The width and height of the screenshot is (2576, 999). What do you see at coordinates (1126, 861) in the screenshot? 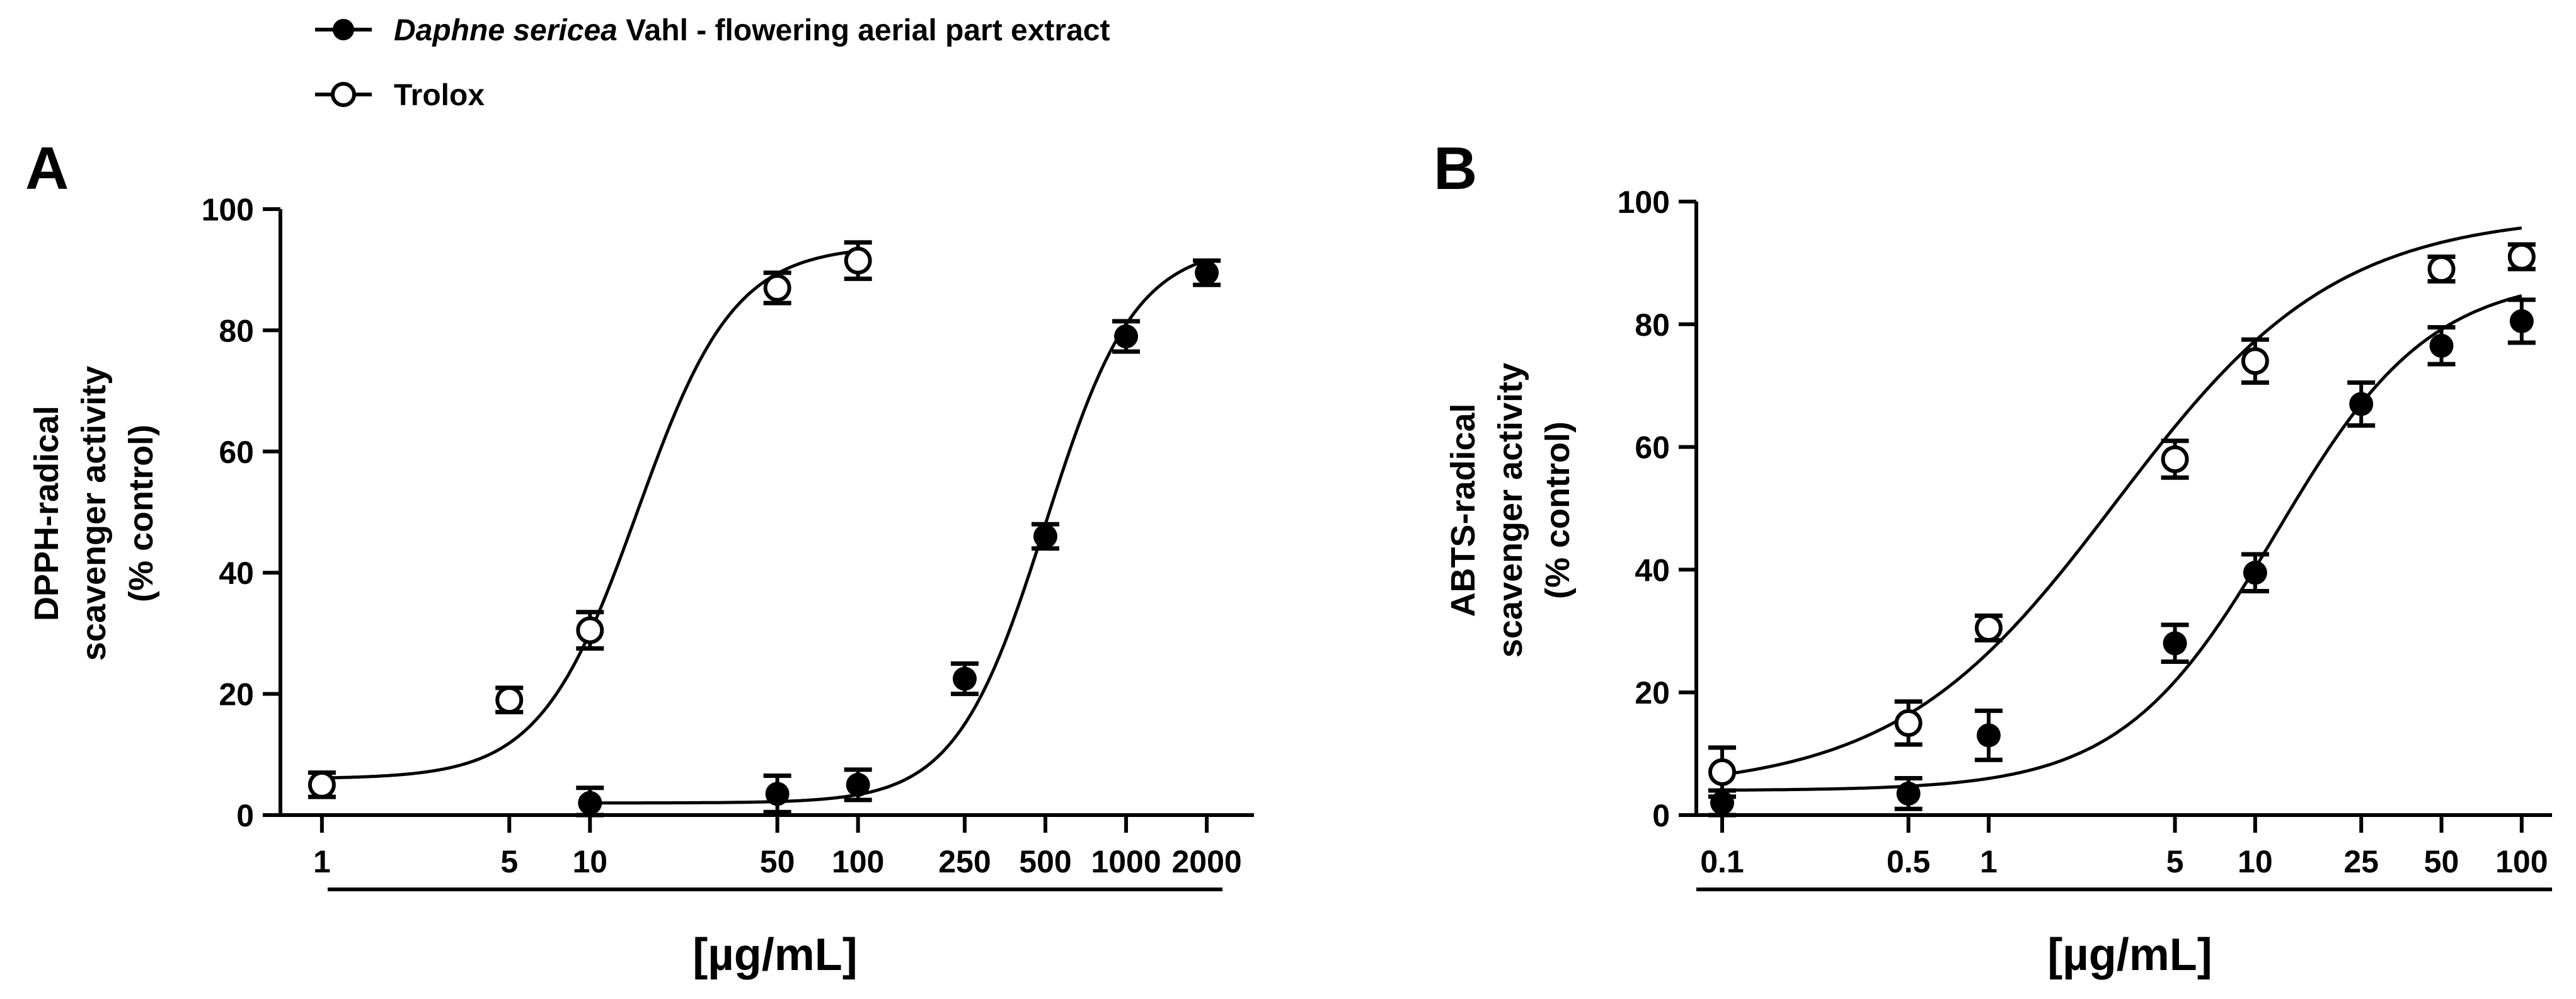
I see `panel-a-x-tick-label: 1000` at bounding box center [1126, 861].